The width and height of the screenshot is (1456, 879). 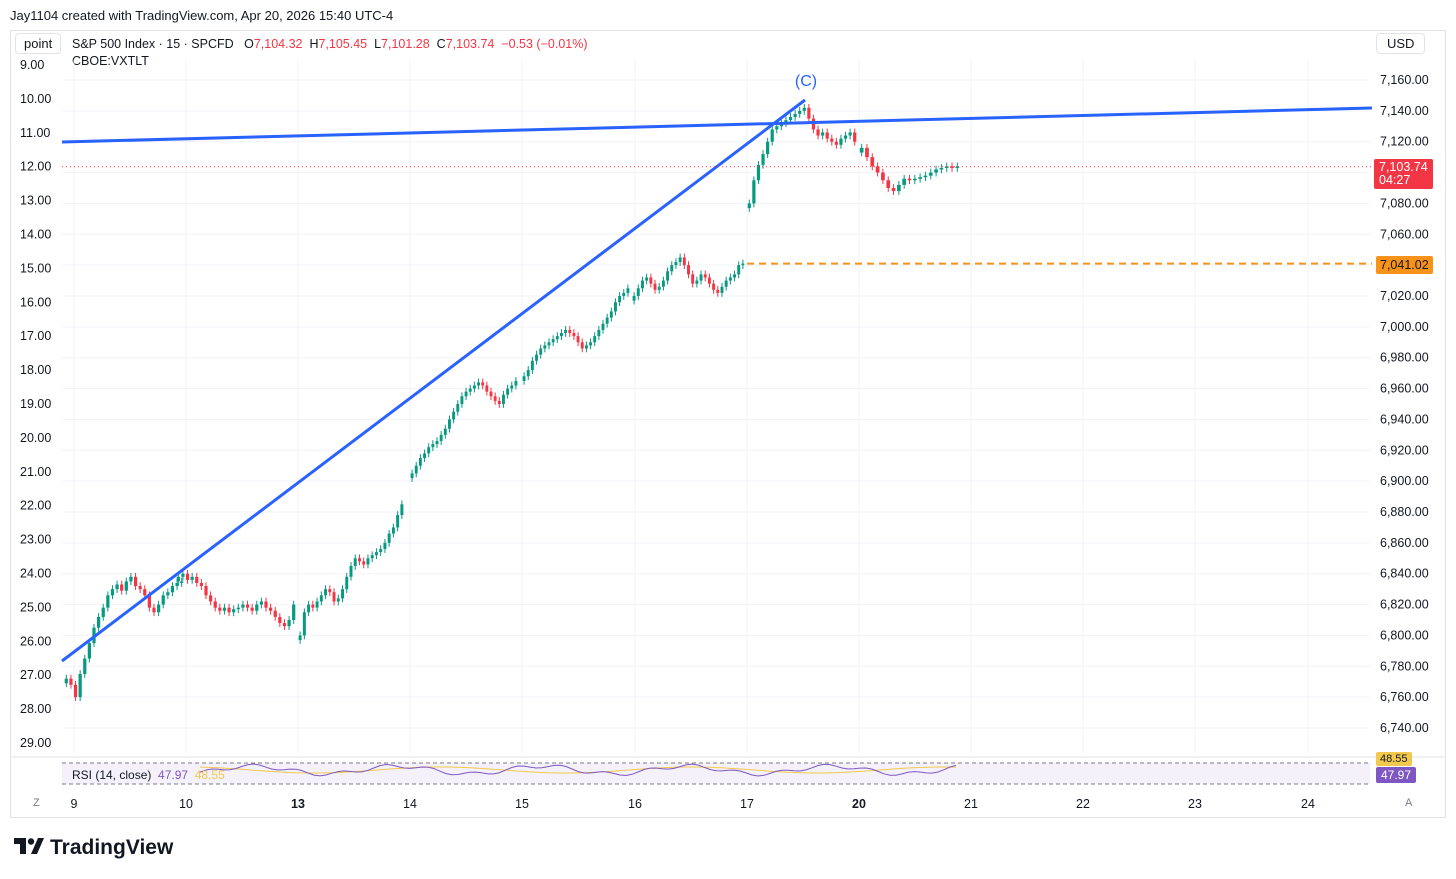 What do you see at coordinates (36, 803) in the screenshot?
I see `timezone-button: Z` at bounding box center [36, 803].